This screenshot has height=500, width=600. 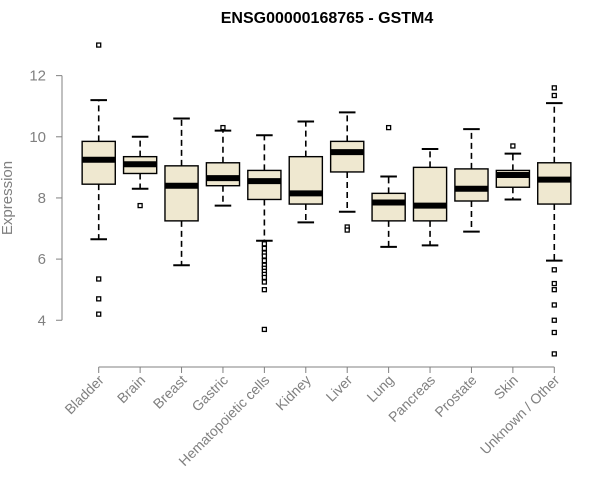 What do you see at coordinates (388, 186) in the screenshot?
I see `box-lung` at bounding box center [388, 186].